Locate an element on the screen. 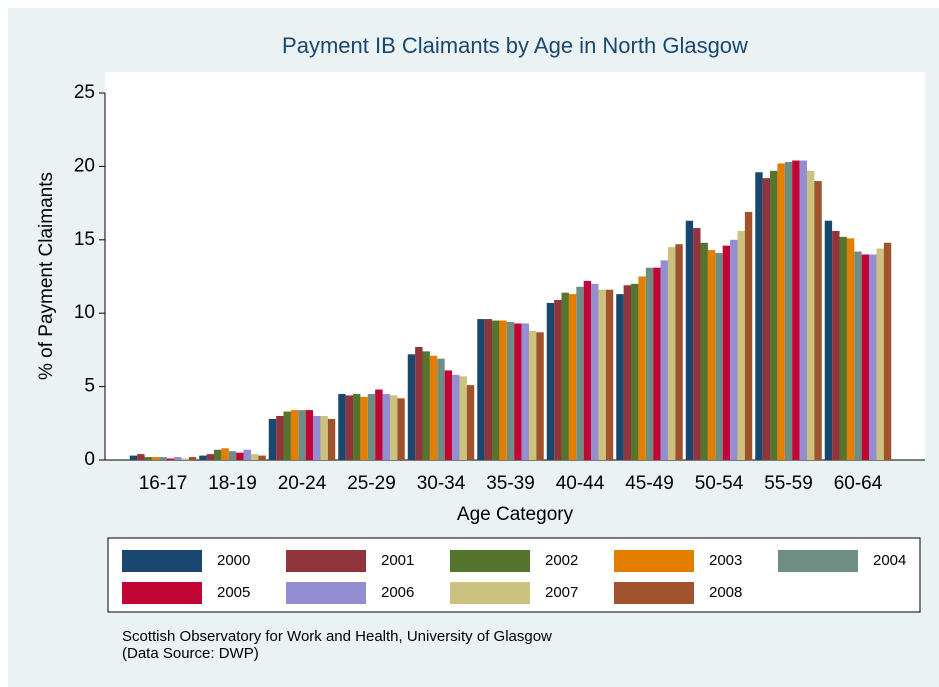 The width and height of the screenshot is (939, 687). legend-label: 2006 is located at coordinates (397, 592).